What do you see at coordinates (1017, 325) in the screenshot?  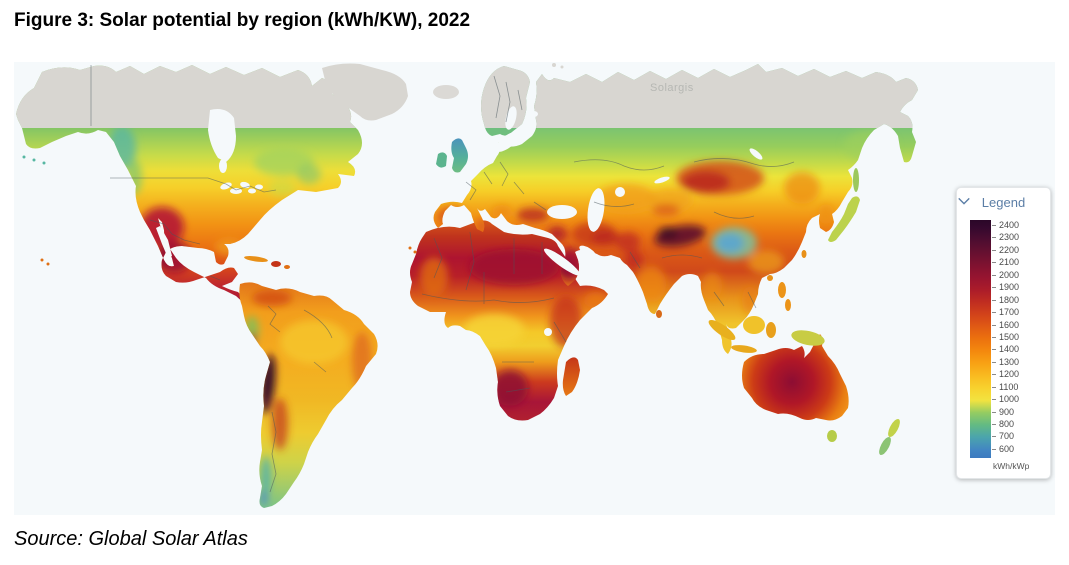 I see `legend-tick: 1600` at bounding box center [1017, 325].